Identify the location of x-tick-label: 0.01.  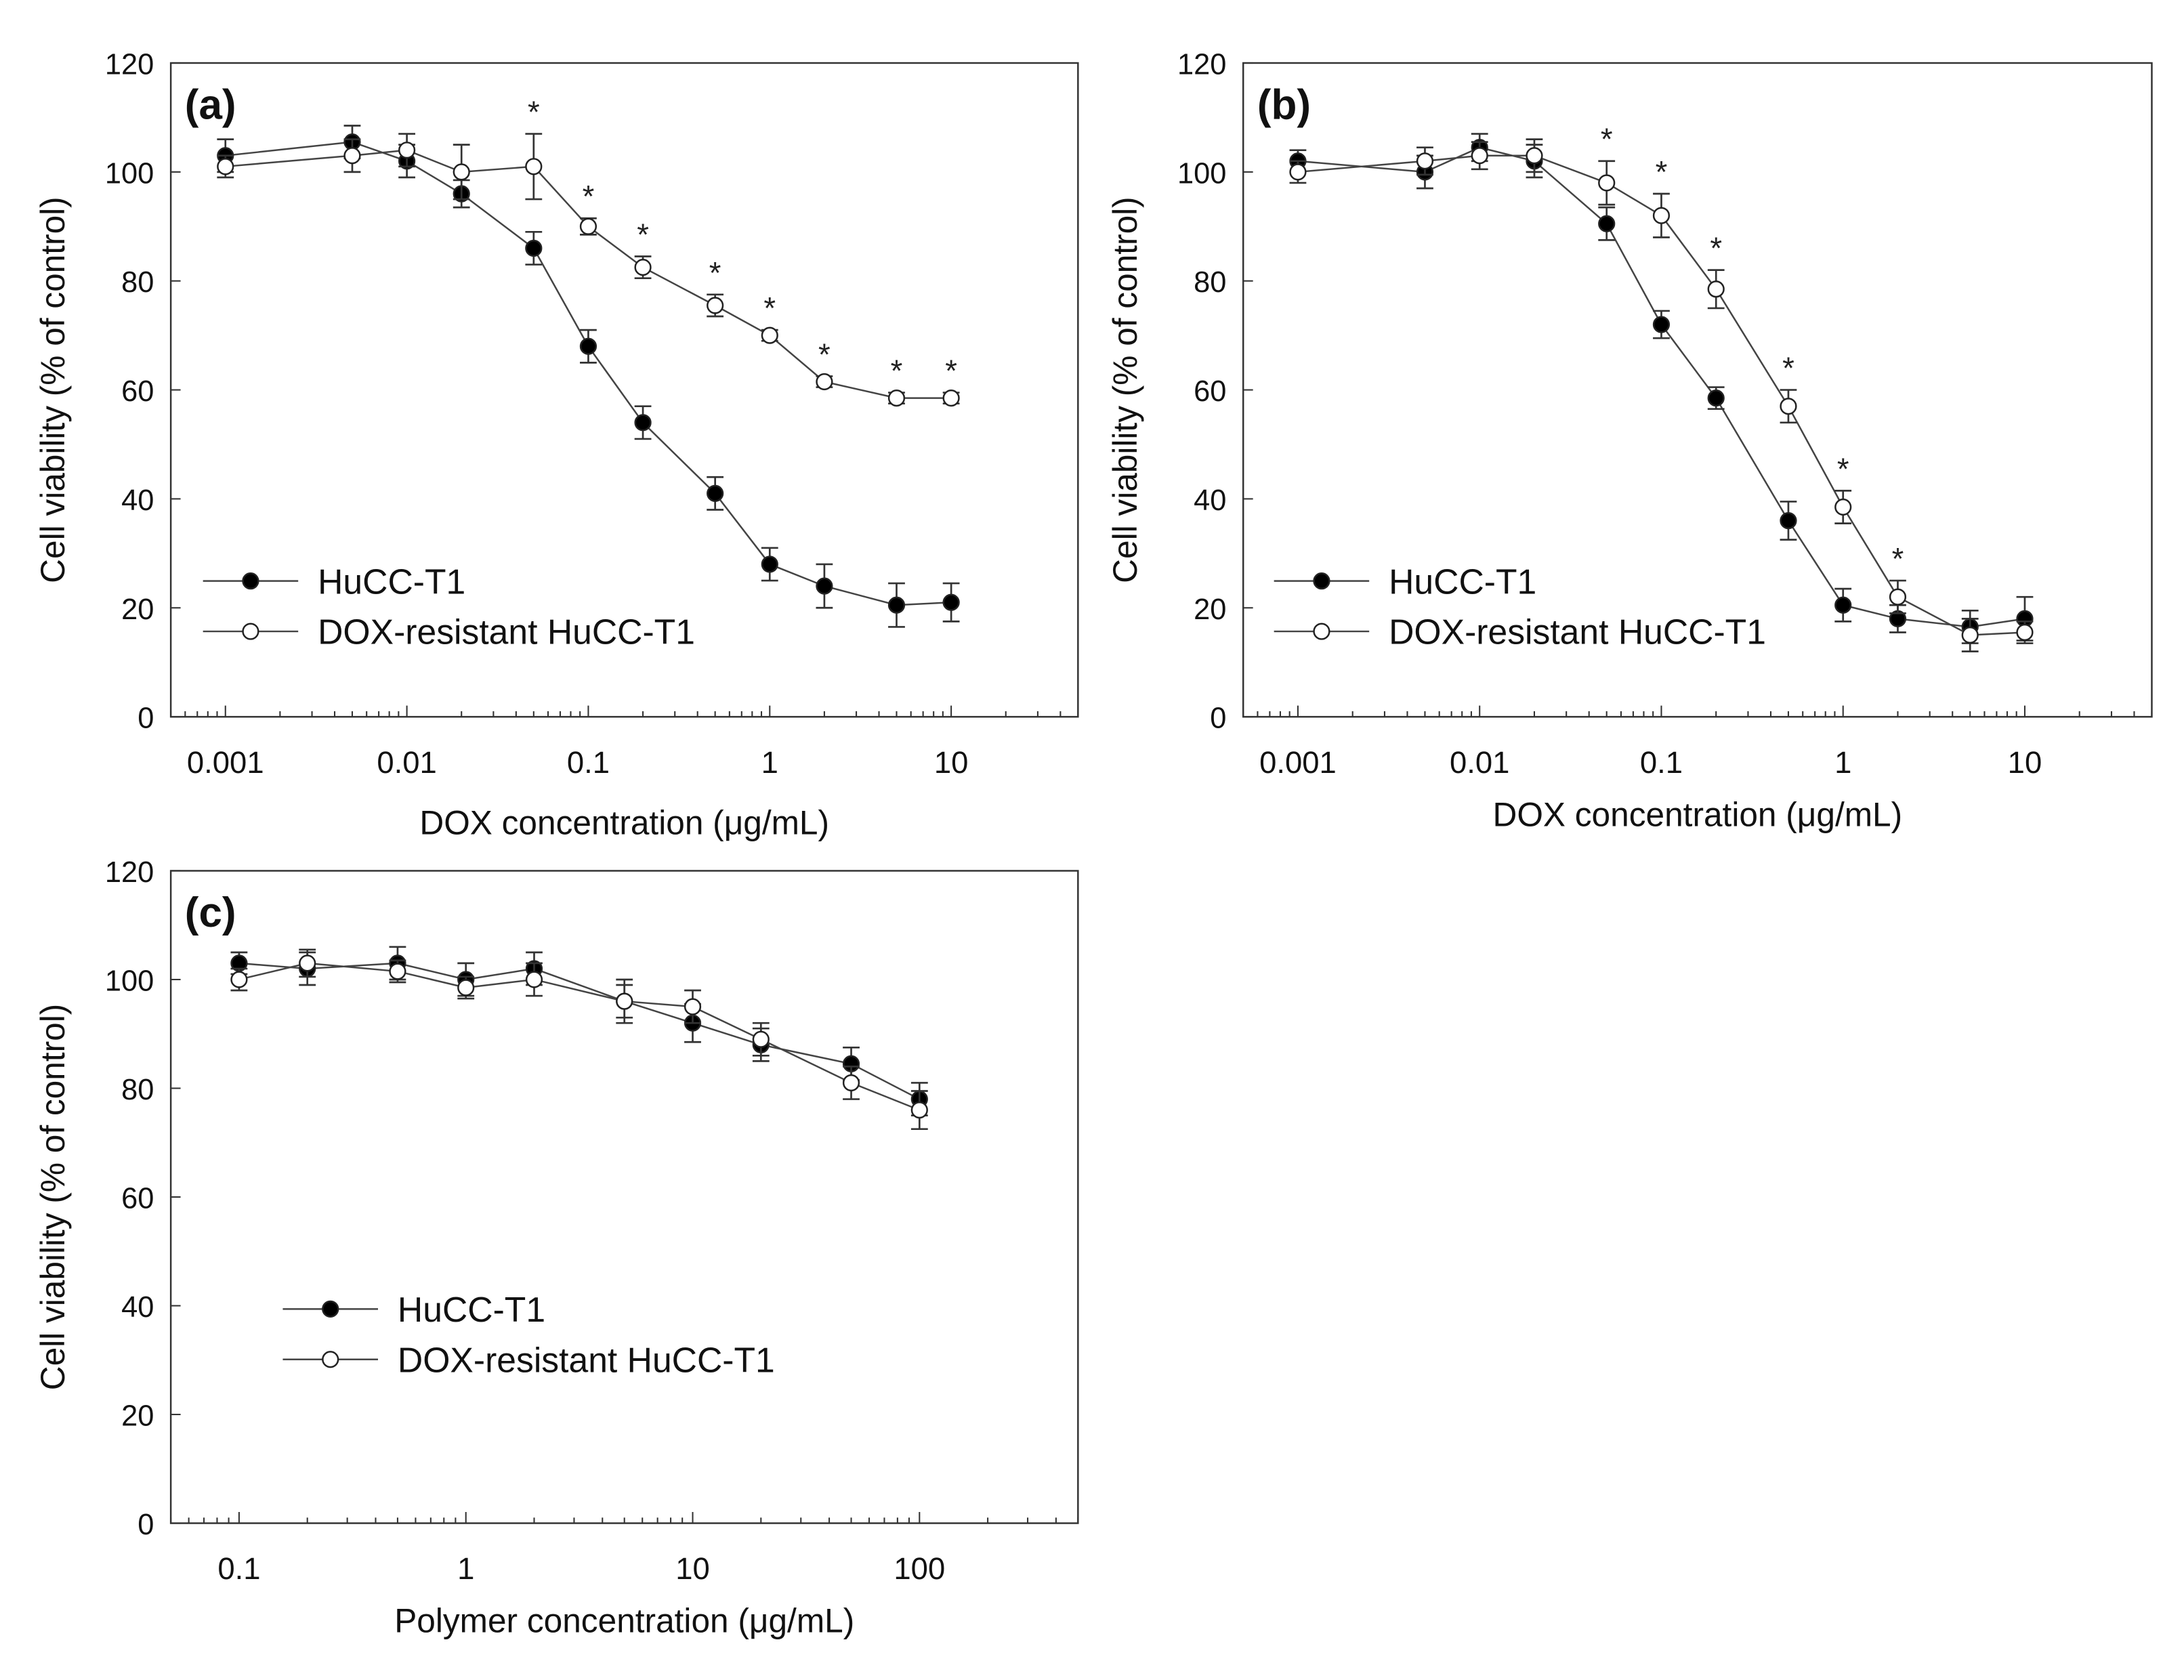
(406, 762).